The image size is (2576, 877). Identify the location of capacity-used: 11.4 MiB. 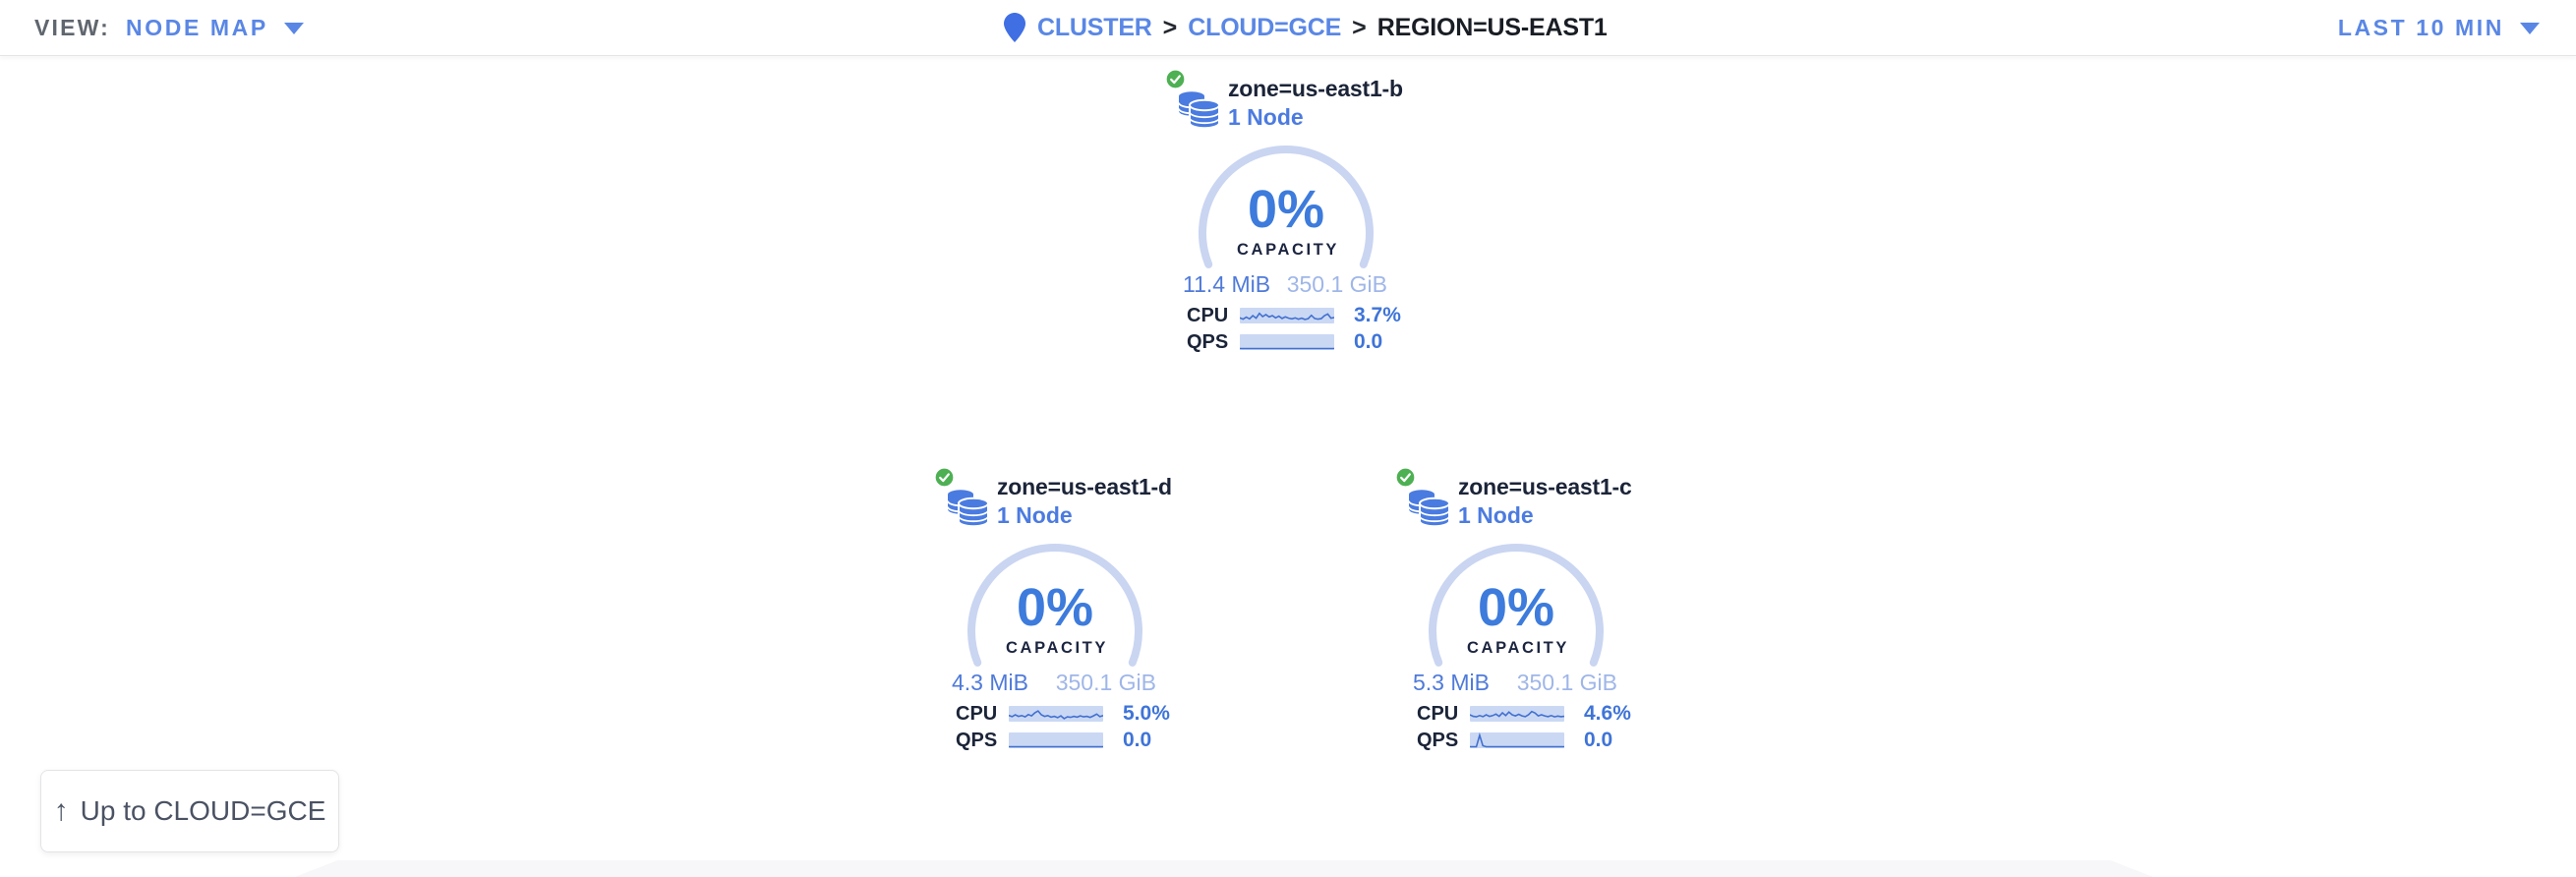
(1227, 284).